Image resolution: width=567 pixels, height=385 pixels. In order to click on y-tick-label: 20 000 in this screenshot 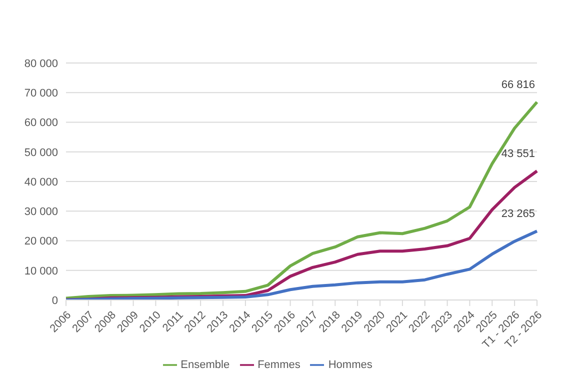, I will do `click(41, 242)`.